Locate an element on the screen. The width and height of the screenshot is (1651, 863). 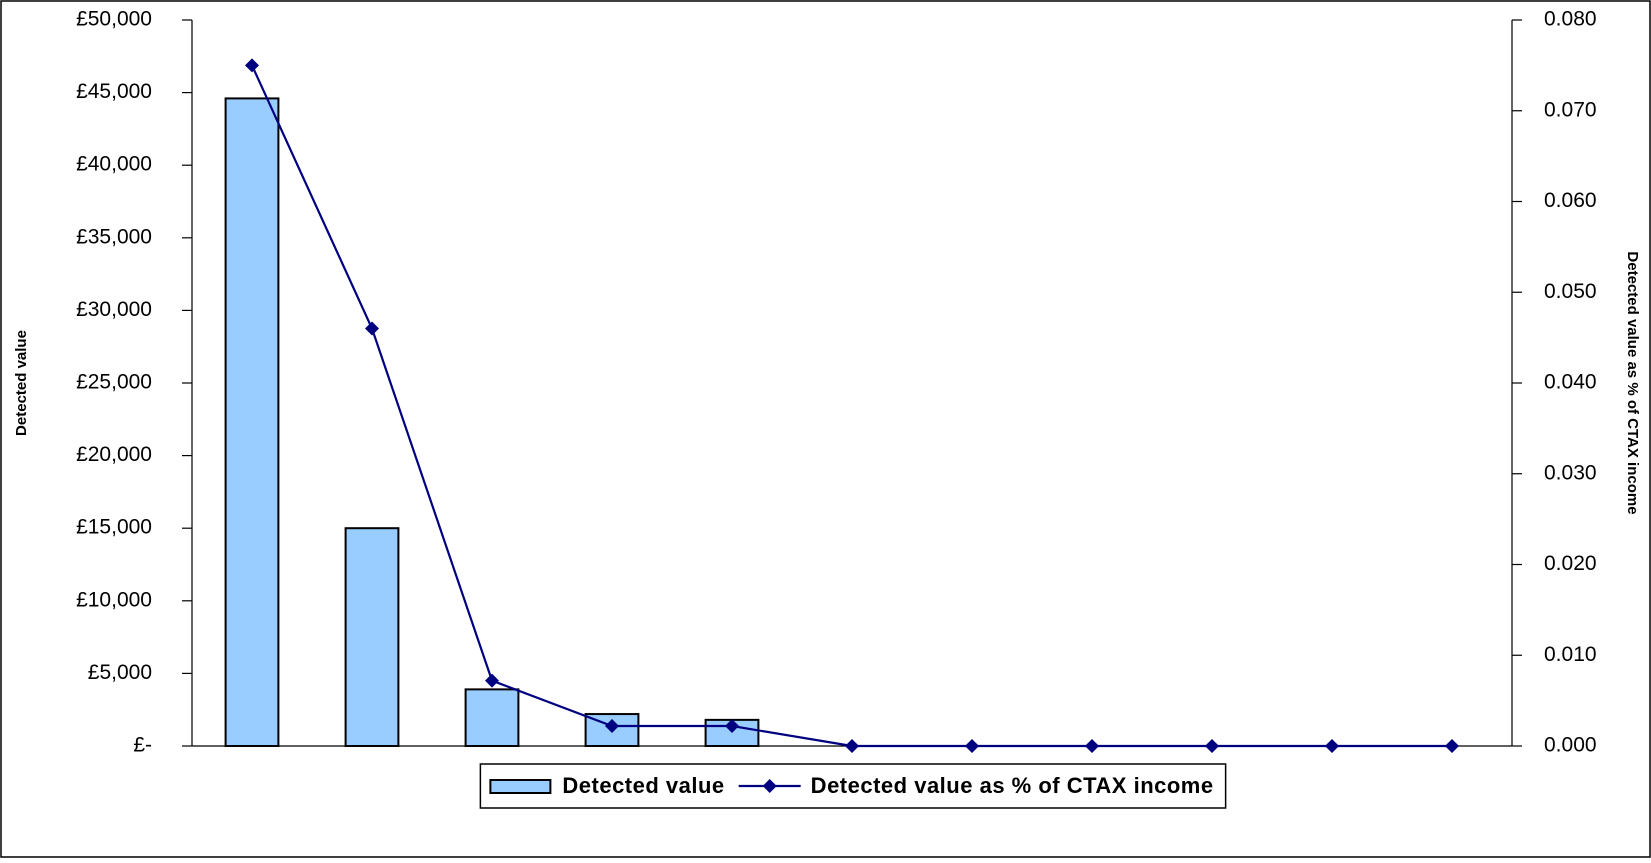
y2-tick-label: 0.030 is located at coordinates (1570, 472).